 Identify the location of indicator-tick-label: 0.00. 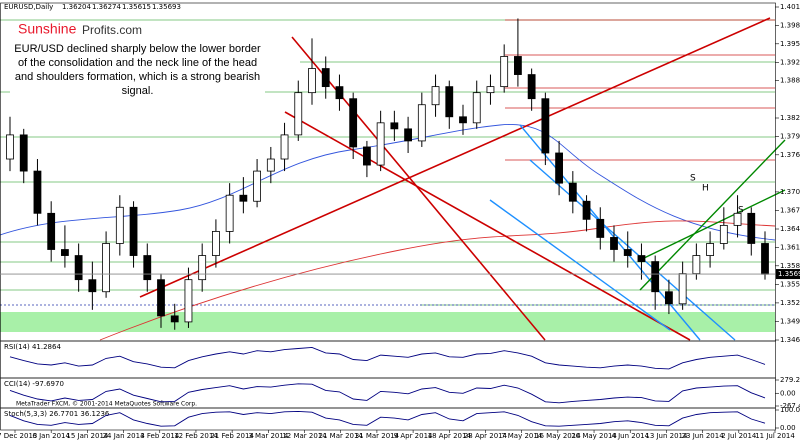
(788, 428).